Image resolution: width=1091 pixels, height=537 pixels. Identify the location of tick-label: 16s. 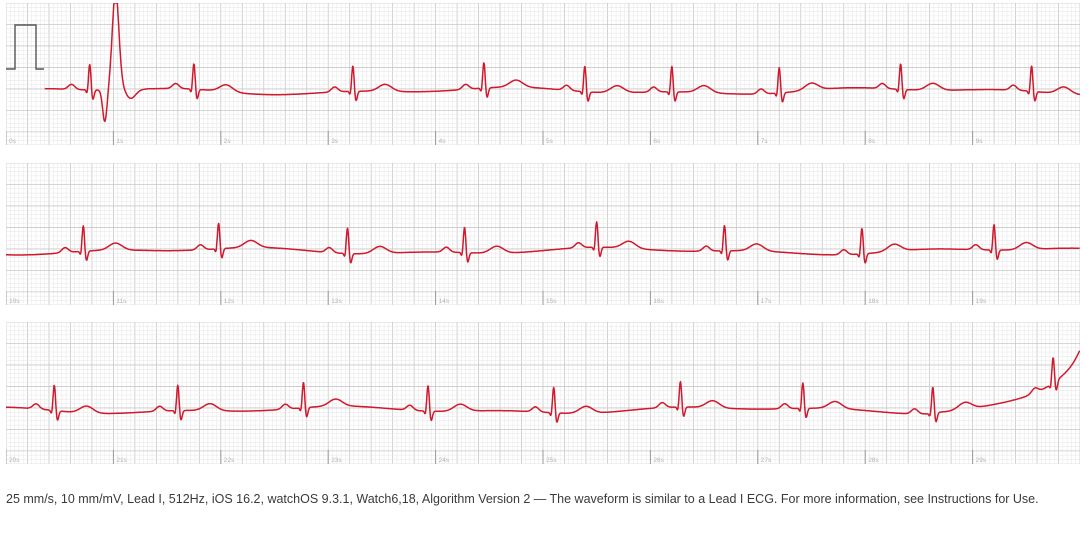
(658, 301).